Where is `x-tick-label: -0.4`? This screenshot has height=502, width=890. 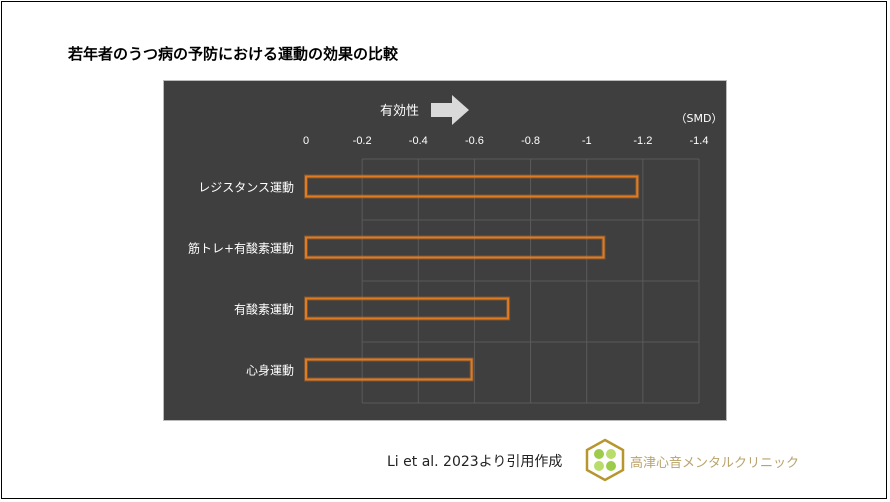 x-tick-label: -0.4 is located at coordinates (418, 141).